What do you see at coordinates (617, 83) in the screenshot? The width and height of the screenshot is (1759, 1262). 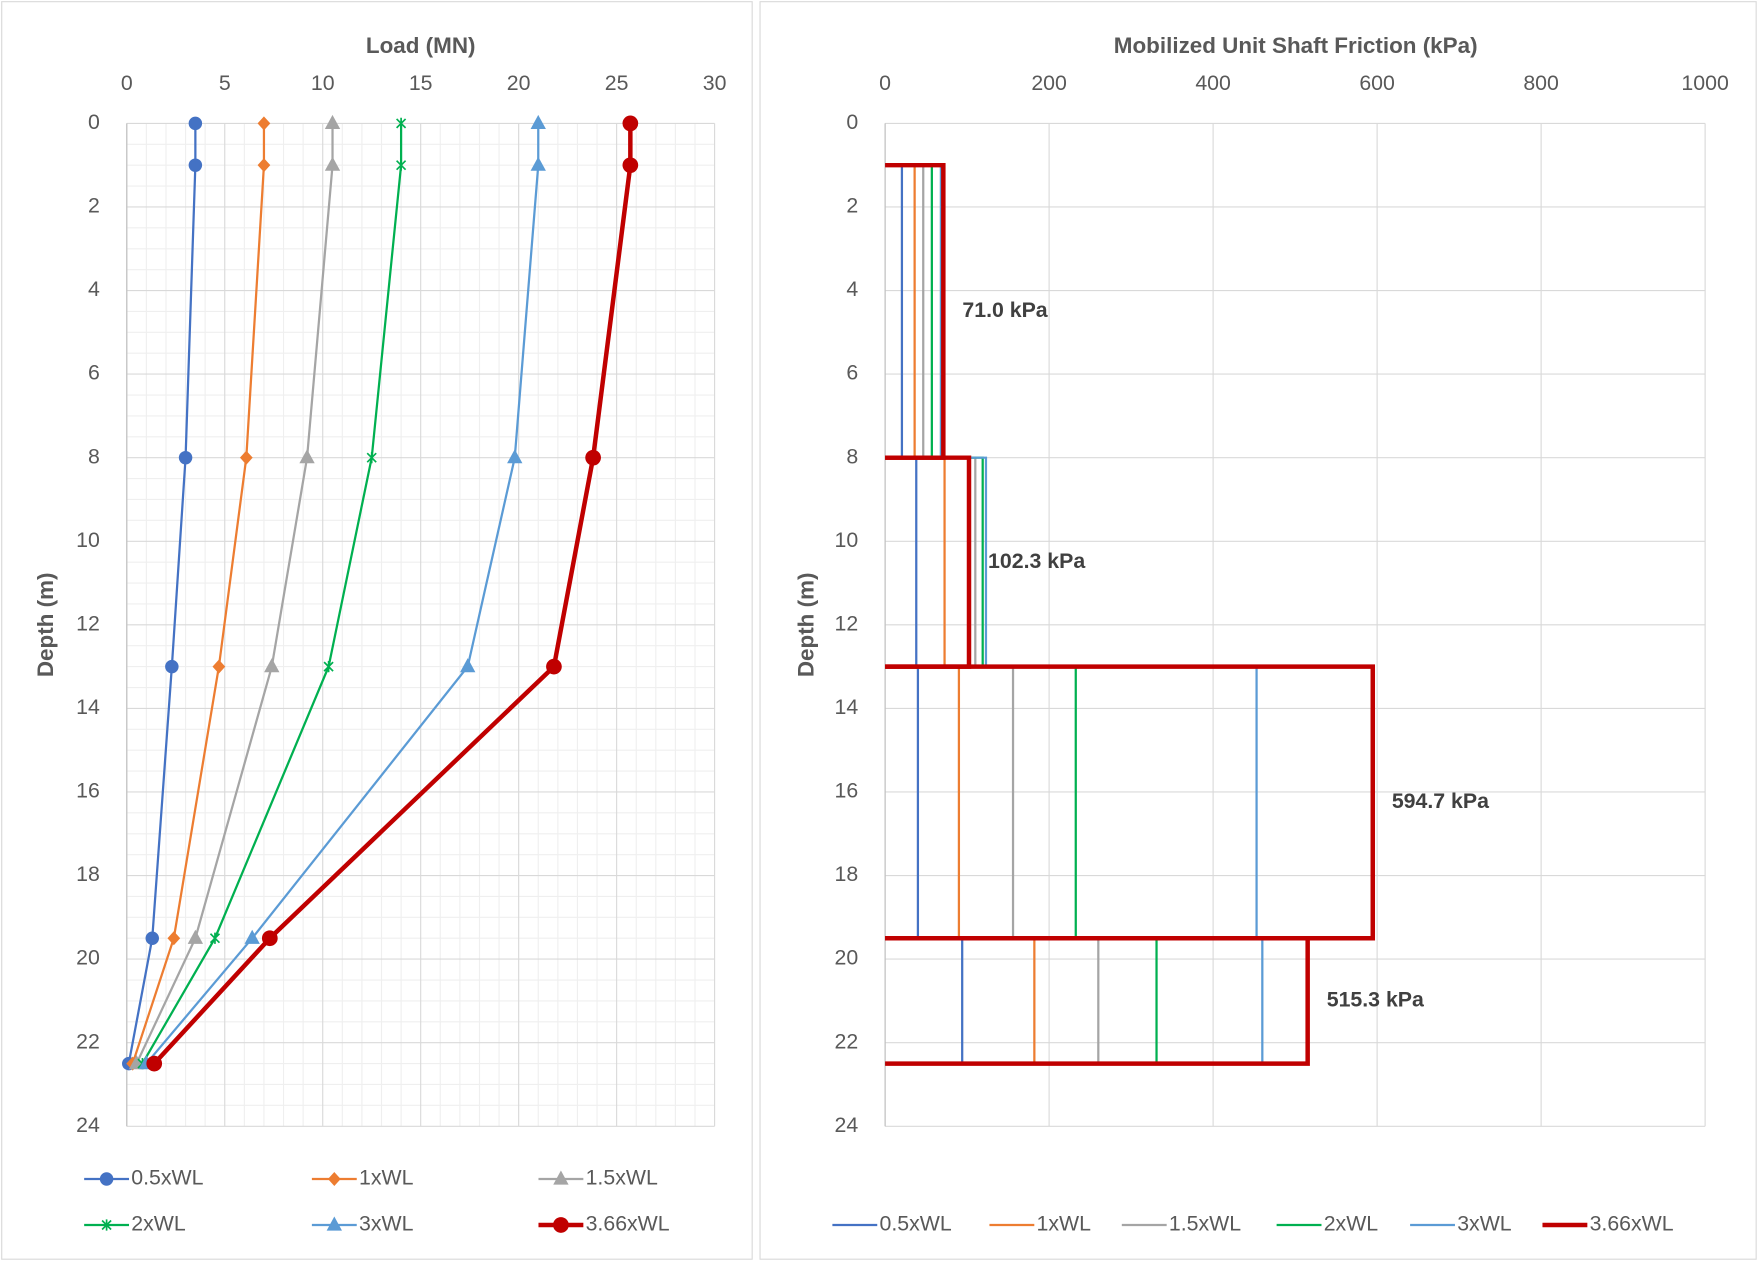 I see `x-tick-label: 25` at bounding box center [617, 83].